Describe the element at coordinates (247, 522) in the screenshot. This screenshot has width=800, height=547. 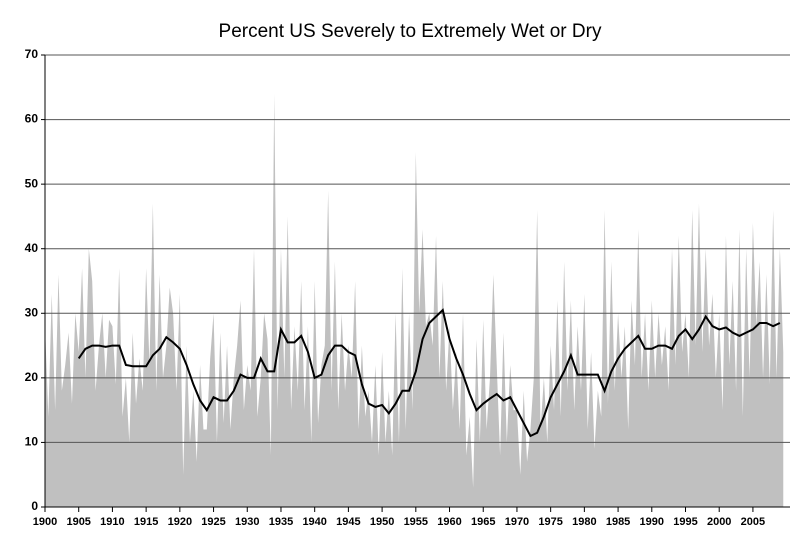
I see `x-tick-label: 1930` at that location.